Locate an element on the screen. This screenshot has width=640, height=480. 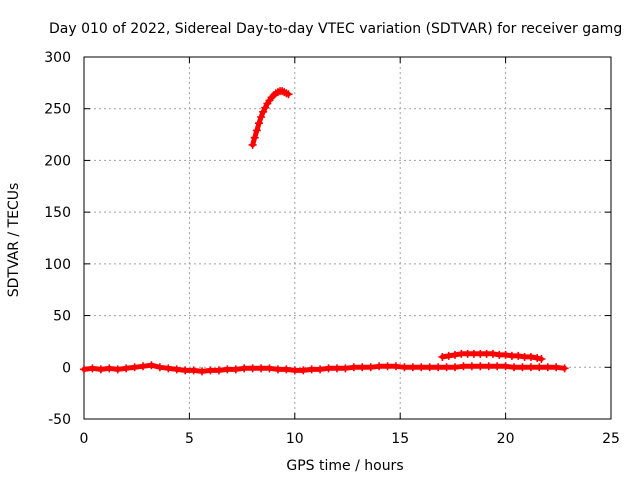
y-tick-label: -50 is located at coordinates (59, 420).